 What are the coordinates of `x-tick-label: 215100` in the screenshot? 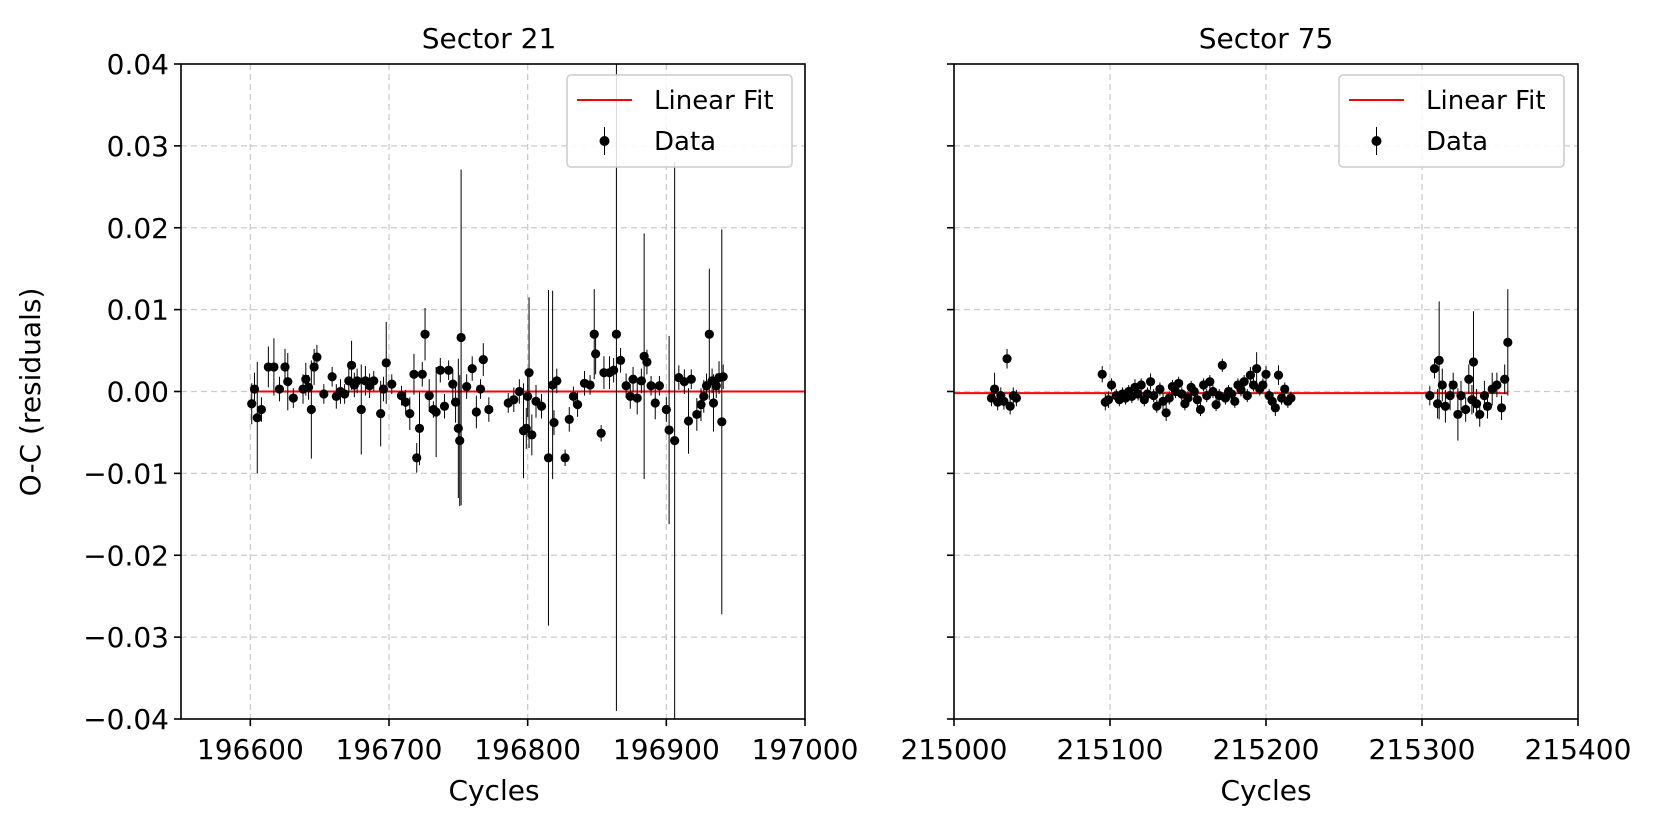 It's located at (1110, 749).